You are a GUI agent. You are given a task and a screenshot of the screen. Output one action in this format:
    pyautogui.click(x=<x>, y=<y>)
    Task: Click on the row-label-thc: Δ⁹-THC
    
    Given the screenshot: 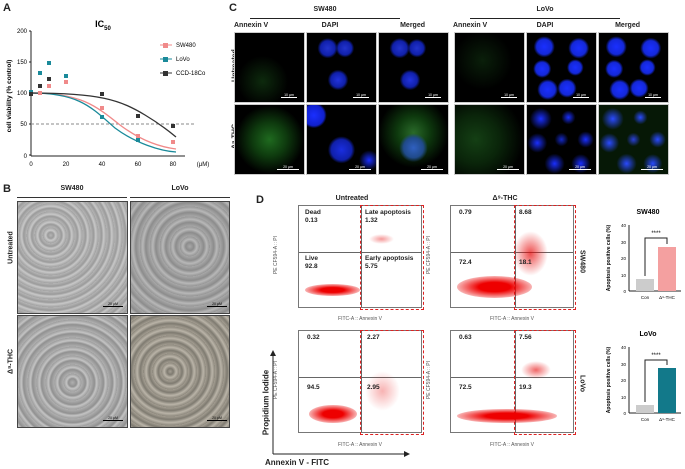 What is the action you would take?
    pyautogui.click(x=11, y=361)
    